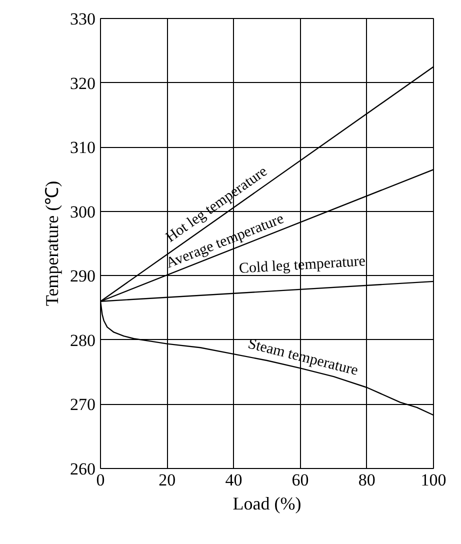 The height and width of the screenshot is (544, 461). What do you see at coordinates (233, 480) in the screenshot?
I see `x-tick-label: 40` at bounding box center [233, 480].